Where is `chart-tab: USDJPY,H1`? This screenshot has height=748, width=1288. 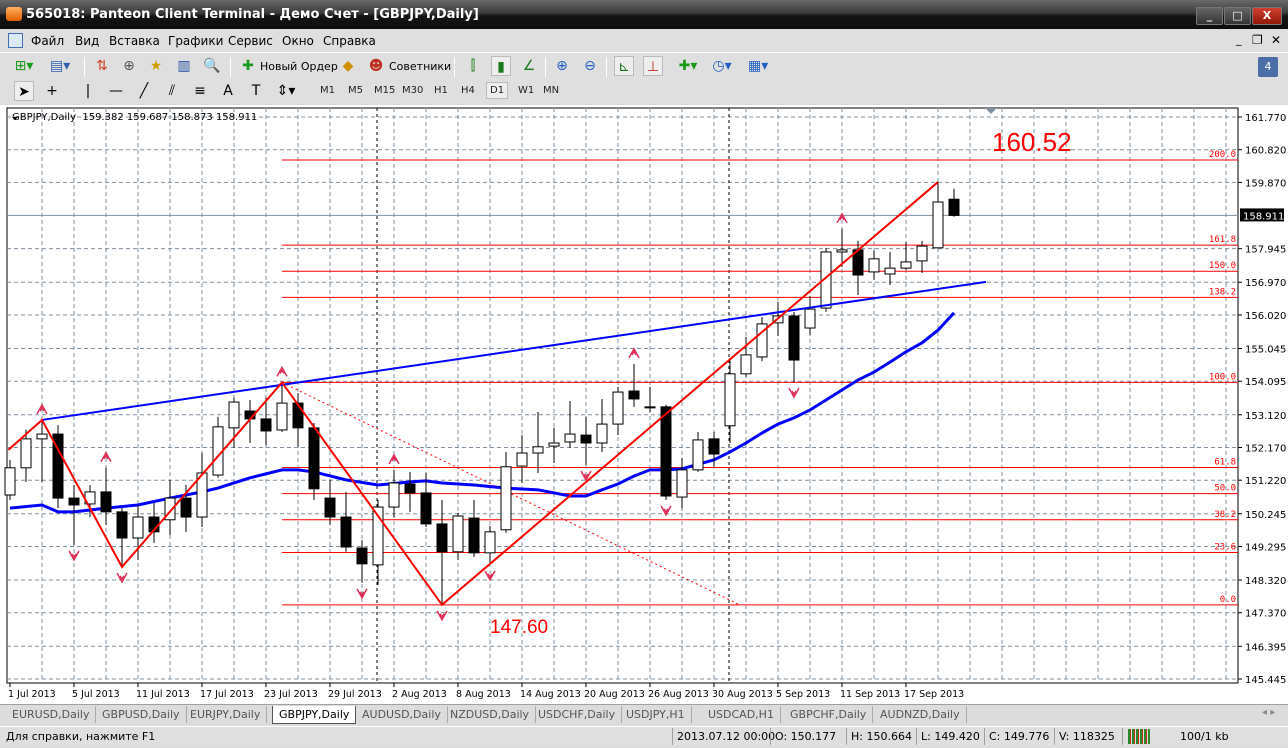
chart-tab: USDJPY,H1 is located at coordinates (656, 714).